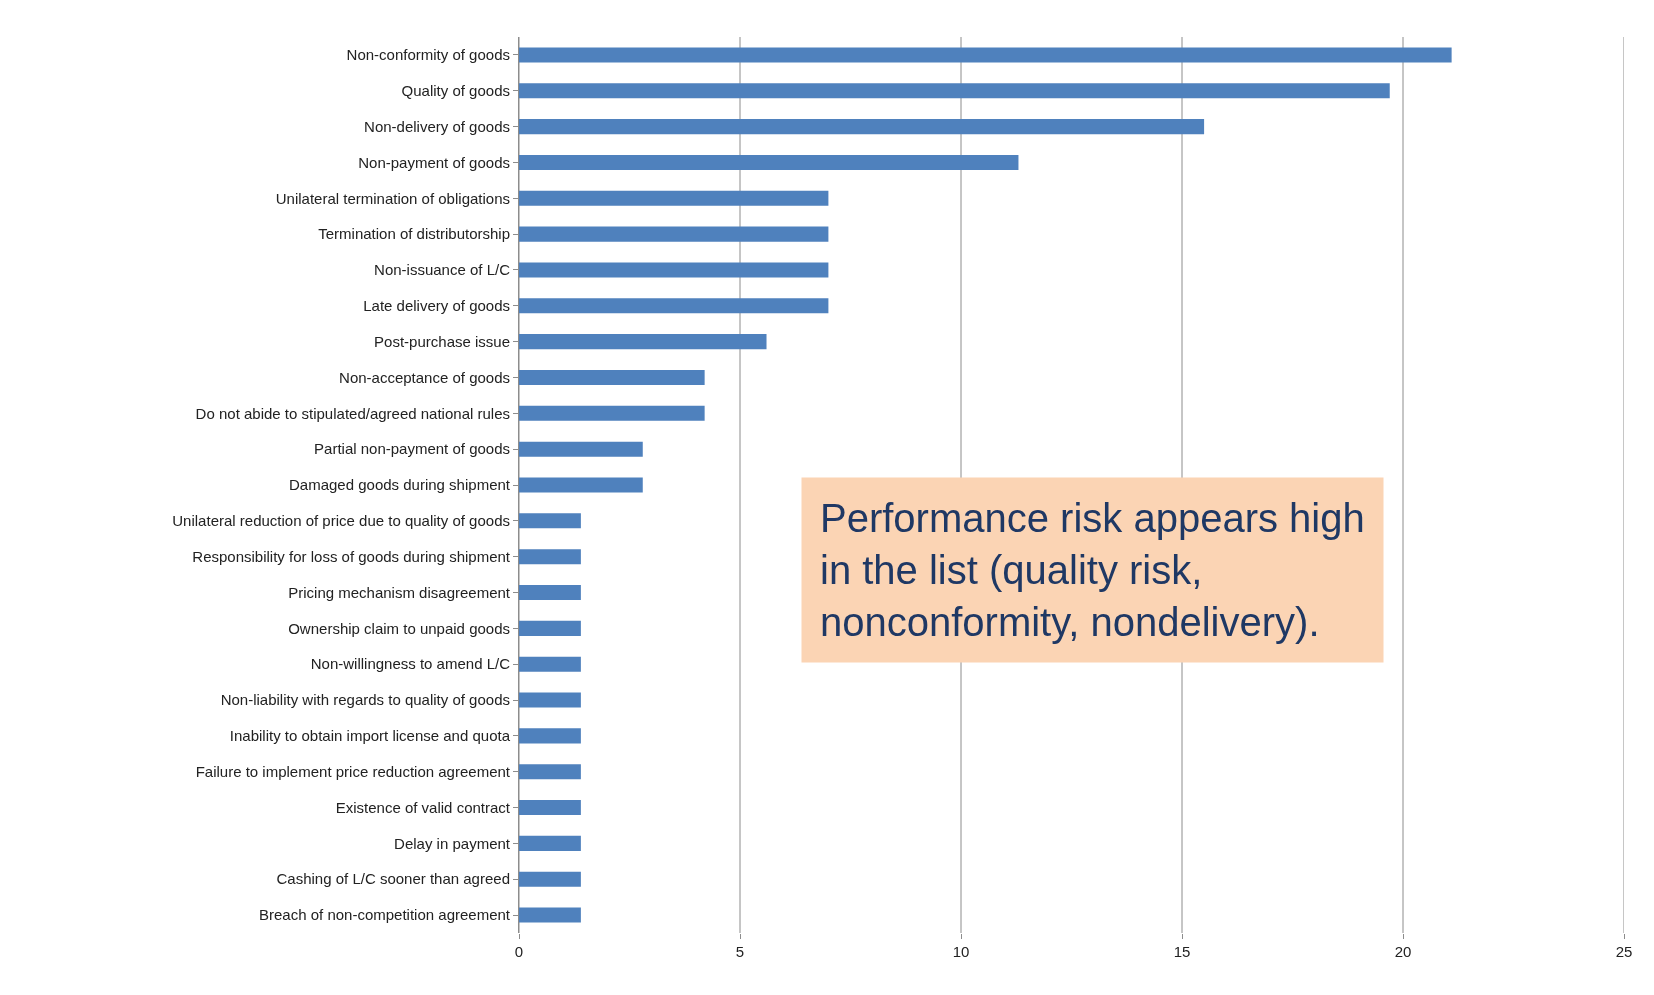 The image size is (1654, 995). Describe the element at coordinates (353, 771) in the screenshot. I see `y-tick-label: Failure to implement price reduction agreement` at that location.